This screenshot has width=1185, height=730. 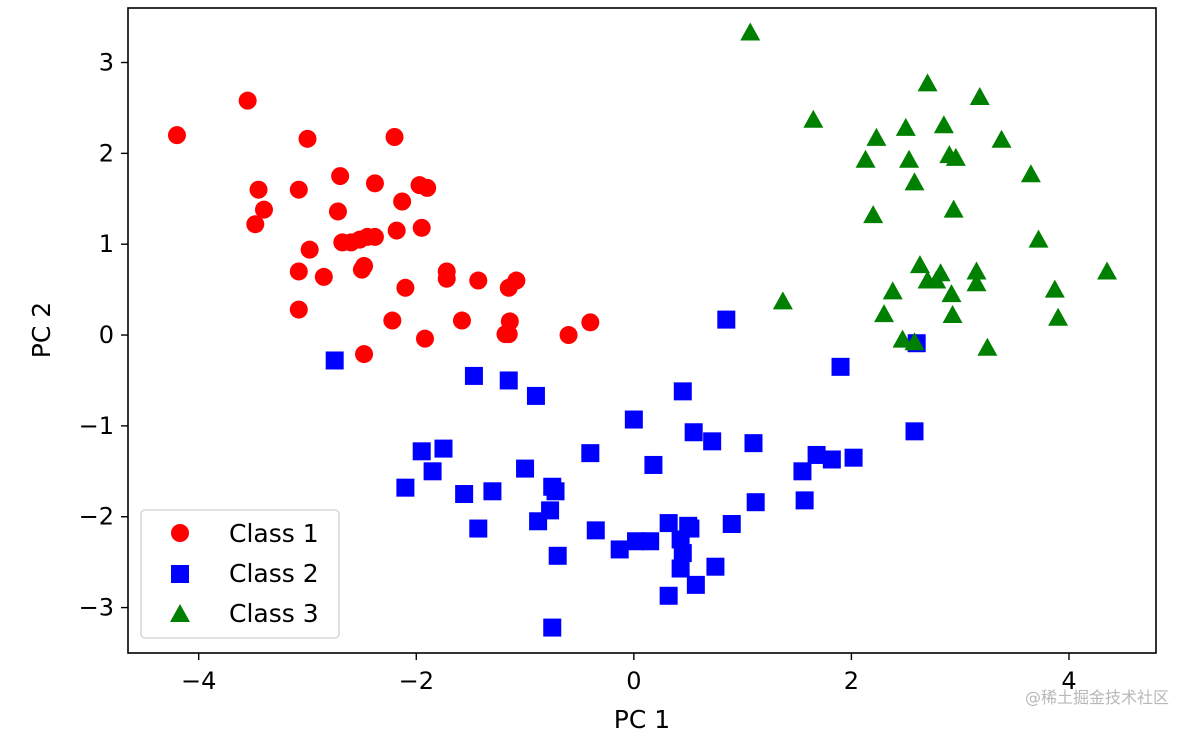 I want to click on legend-label-class-1: Class 1, so click(x=274, y=533).